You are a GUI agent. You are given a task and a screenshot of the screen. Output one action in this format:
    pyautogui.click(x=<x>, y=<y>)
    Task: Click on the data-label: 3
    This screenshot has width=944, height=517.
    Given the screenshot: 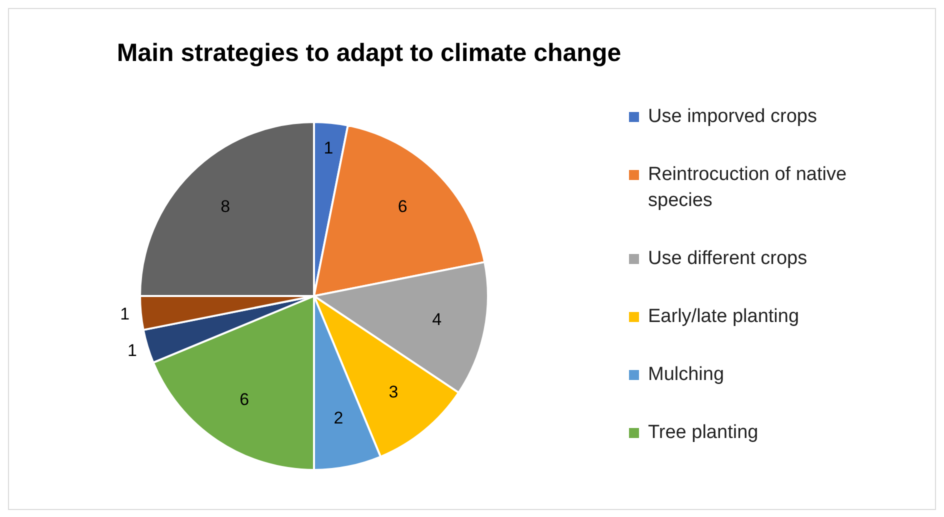 What is the action you would take?
    pyautogui.click(x=393, y=392)
    